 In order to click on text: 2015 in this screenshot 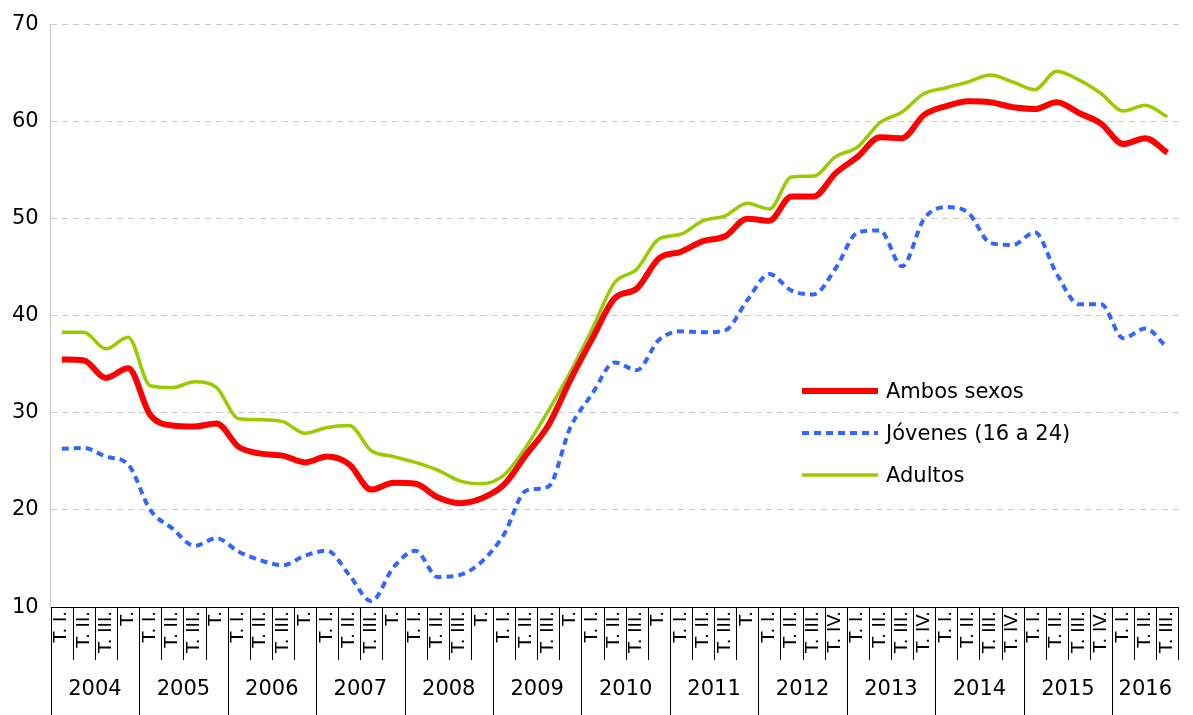, I will do `click(1068, 688)`.